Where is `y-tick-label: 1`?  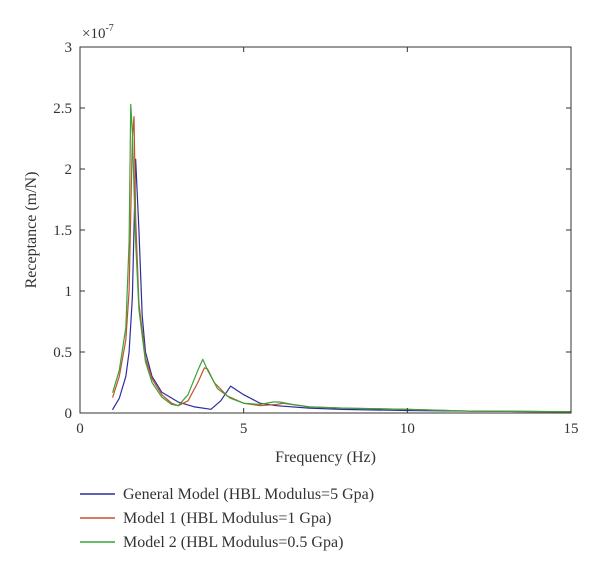 y-tick-label: 1 is located at coordinates (69, 292).